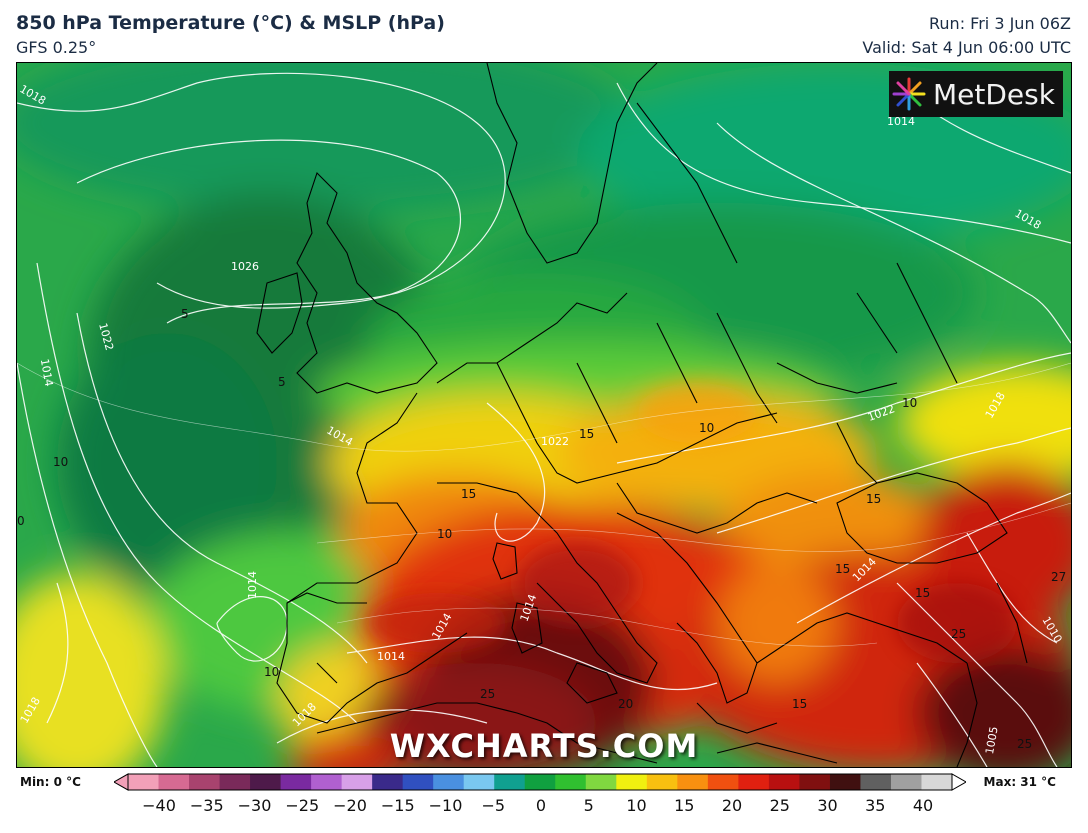 This screenshot has width=1088, height=833. Describe the element at coordinates (779, 805) in the screenshot. I see `color-scale-tick-label: 25` at that location.